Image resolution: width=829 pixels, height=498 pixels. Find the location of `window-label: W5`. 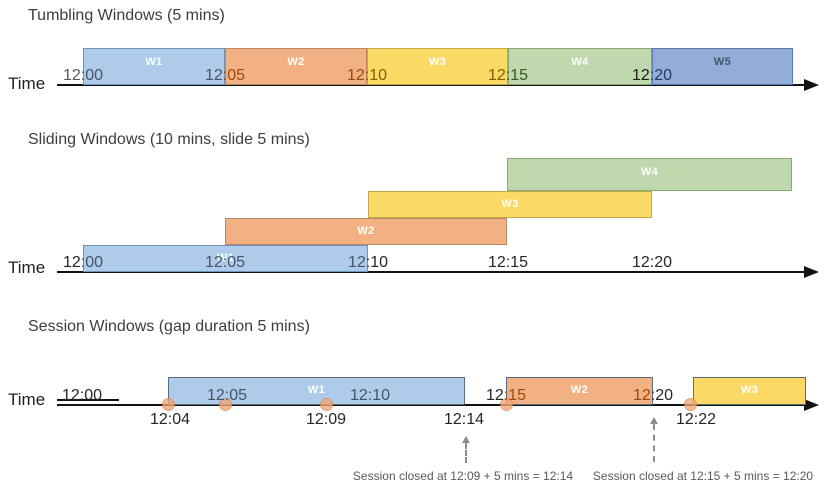

window-label: W5 is located at coordinates (722, 62).